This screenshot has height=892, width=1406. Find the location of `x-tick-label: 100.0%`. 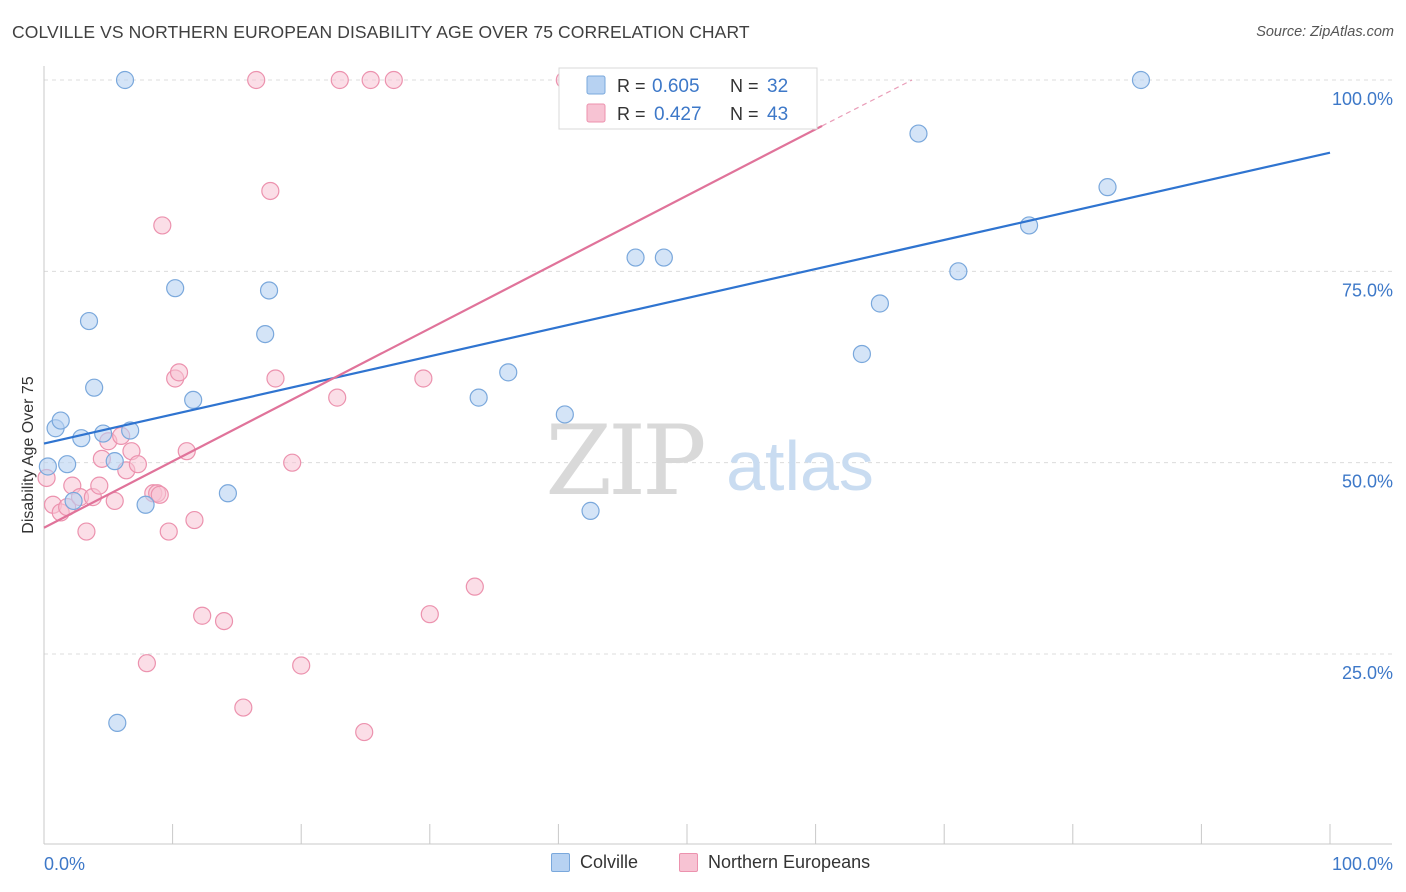

x-tick-label: 100.0% is located at coordinates (1362, 864).